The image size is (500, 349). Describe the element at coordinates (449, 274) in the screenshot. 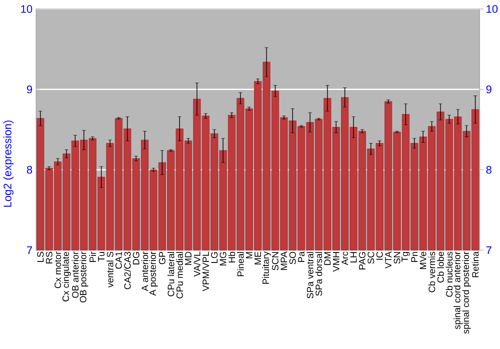

I see `x-tick-label: Cb nucleus` at that location.